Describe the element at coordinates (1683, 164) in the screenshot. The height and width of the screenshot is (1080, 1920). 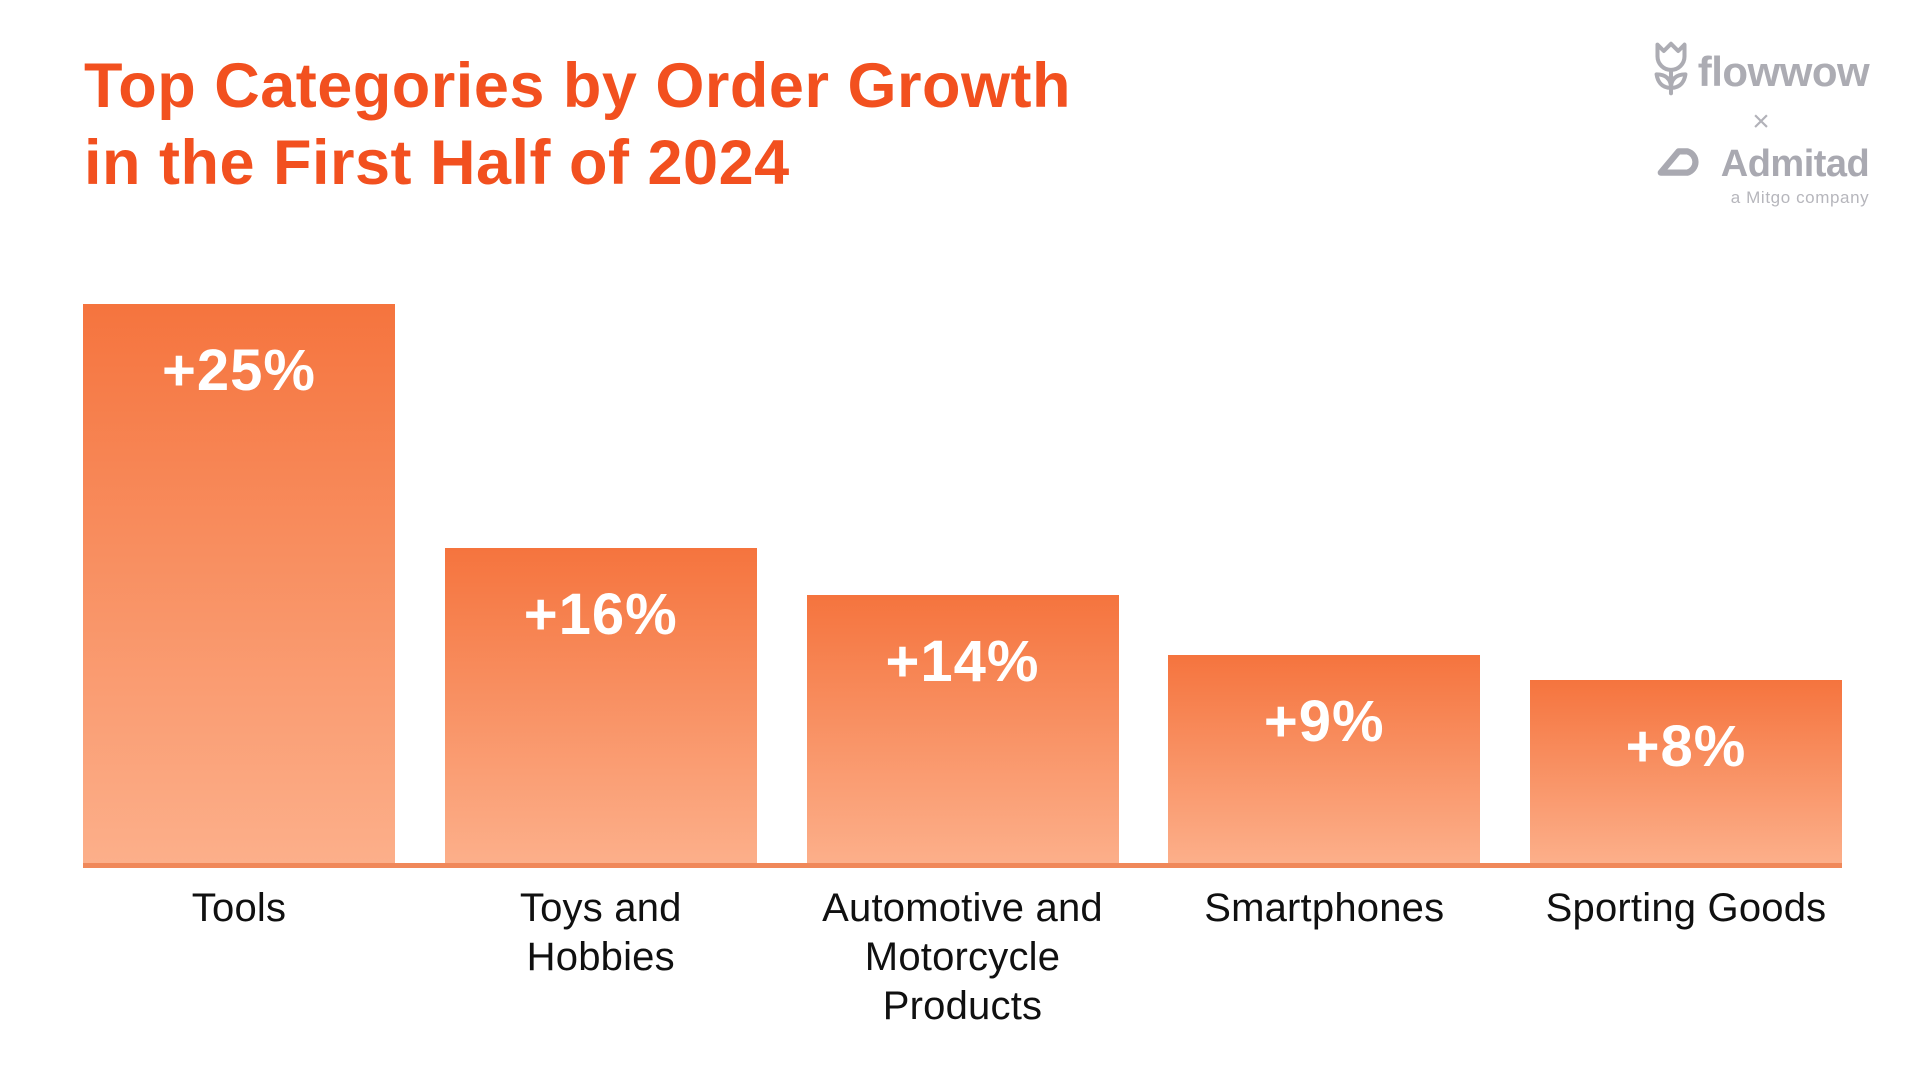
I see `admitad-mark-icon` at that location.